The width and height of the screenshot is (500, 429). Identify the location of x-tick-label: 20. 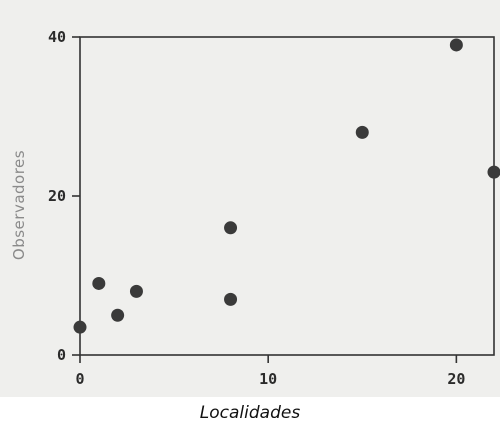
(456, 379).